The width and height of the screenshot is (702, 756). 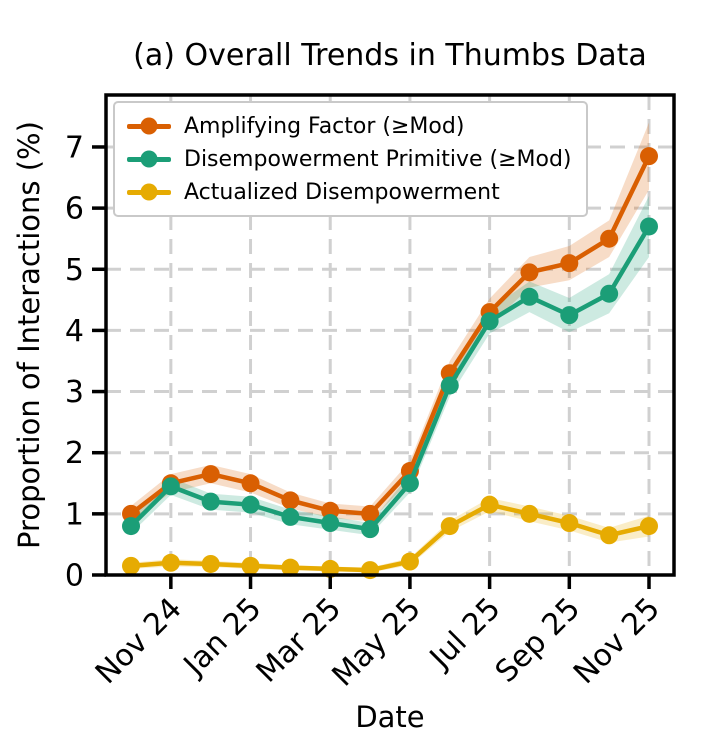 I want to click on y-tick-label: 1, so click(x=74, y=514).